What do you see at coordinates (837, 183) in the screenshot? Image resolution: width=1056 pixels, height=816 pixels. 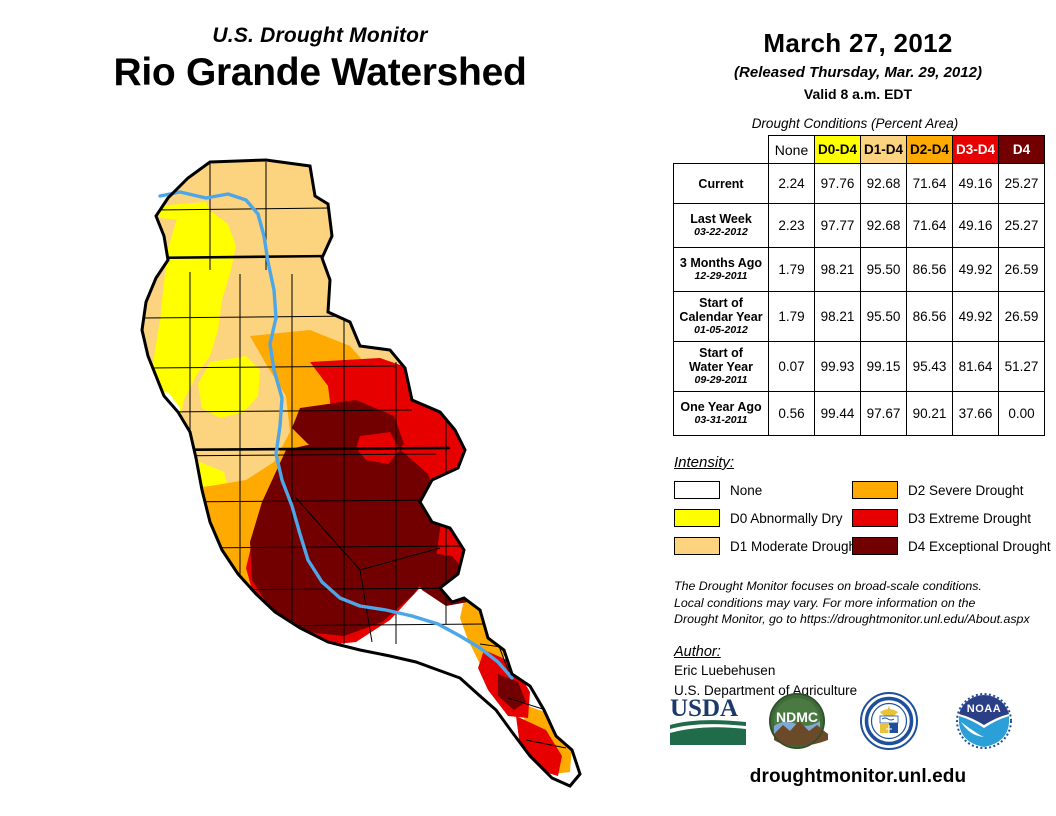 I see `cell-current-d0d4: 97.76` at bounding box center [837, 183].